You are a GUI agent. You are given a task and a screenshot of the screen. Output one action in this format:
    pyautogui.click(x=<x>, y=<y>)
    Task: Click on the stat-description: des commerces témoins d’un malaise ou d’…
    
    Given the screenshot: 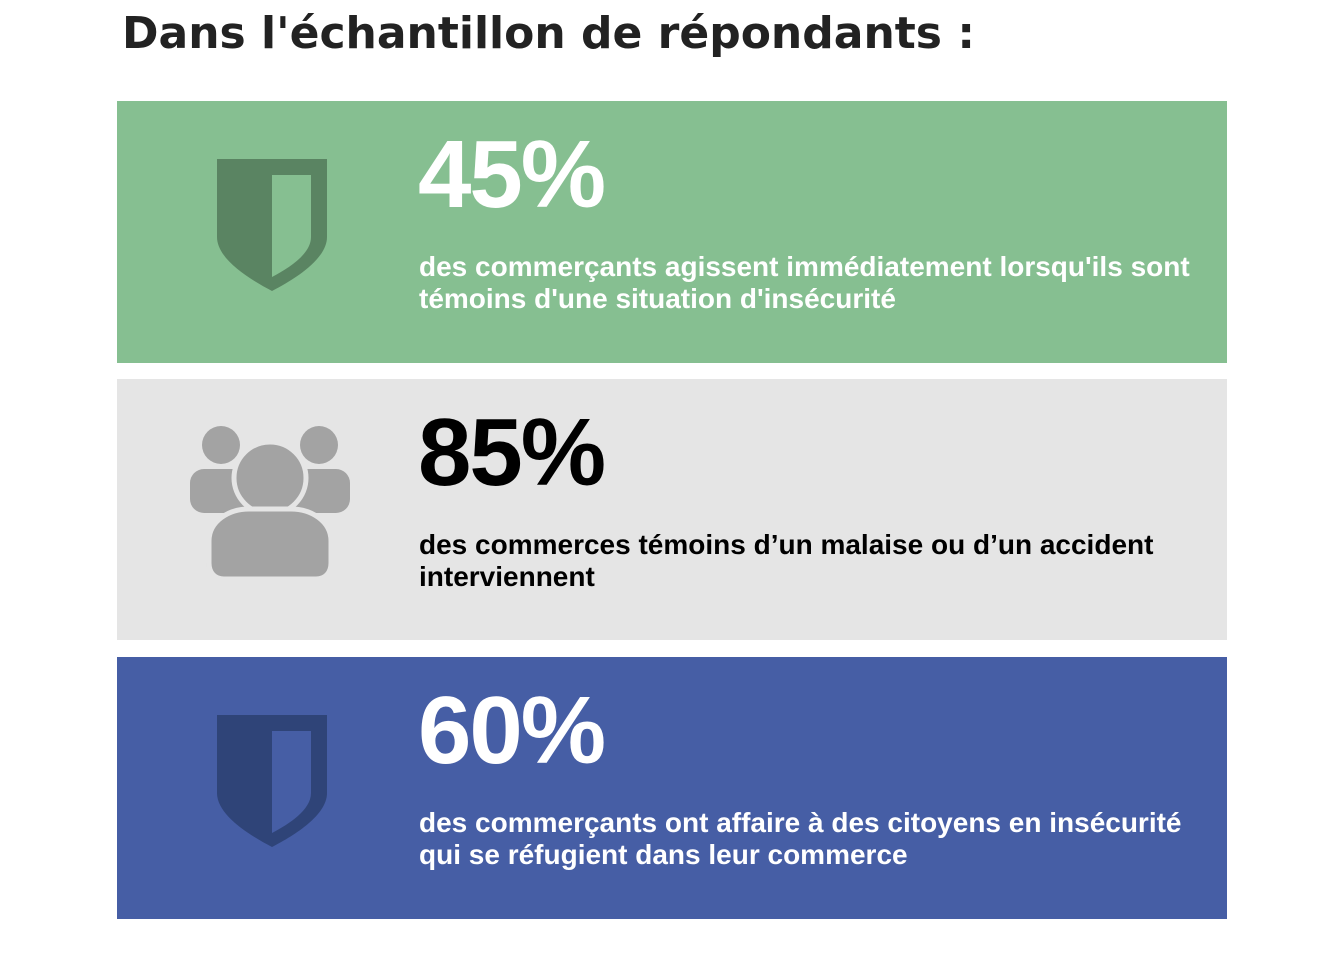 What is the action you would take?
    pyautogui.click(x=786, y=560)
    